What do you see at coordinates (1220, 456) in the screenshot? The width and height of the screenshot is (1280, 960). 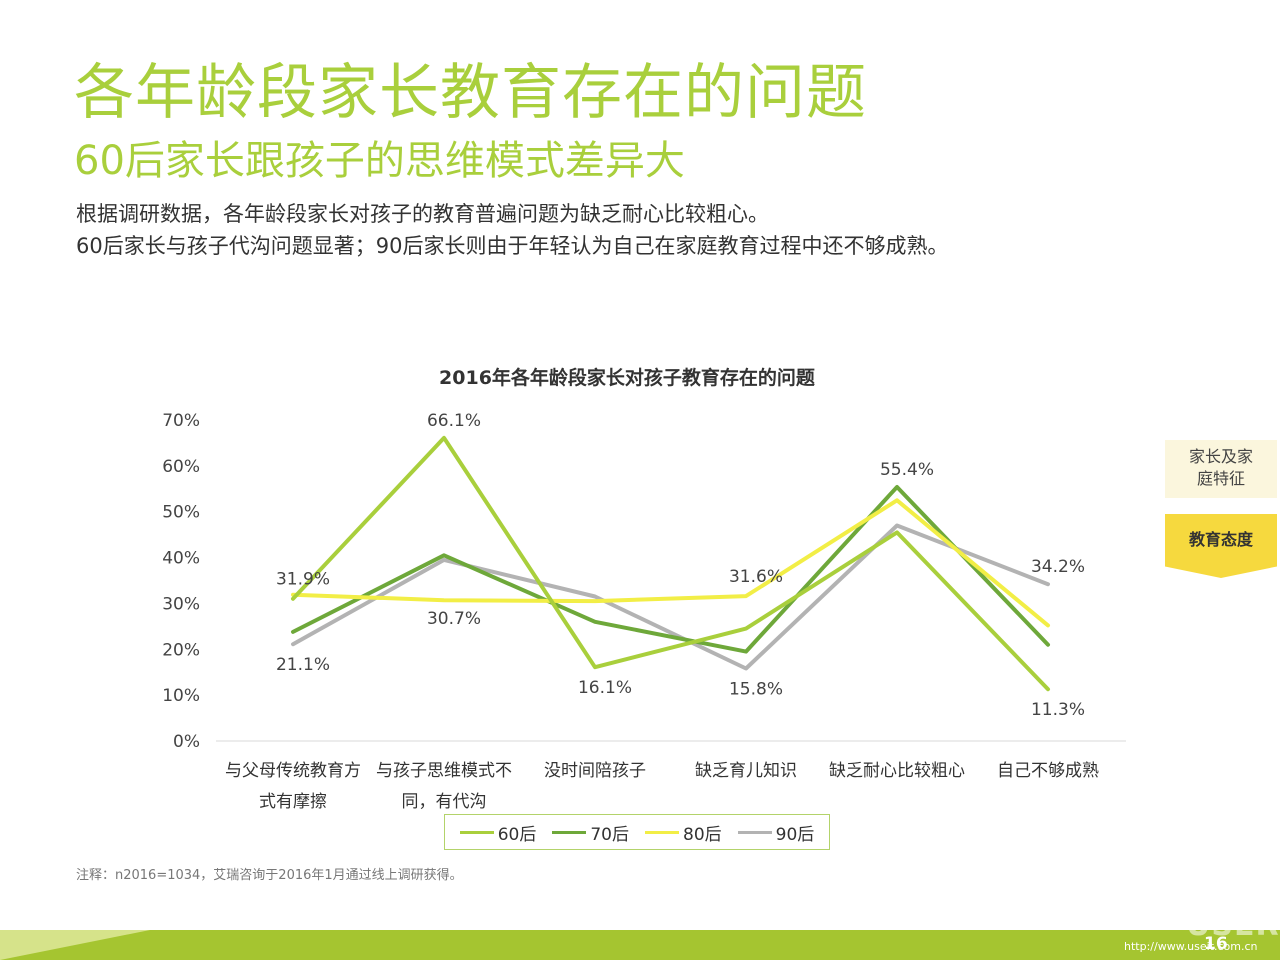 I see `side-tab-label: 家长及家` at bounding box center [1220, 456].